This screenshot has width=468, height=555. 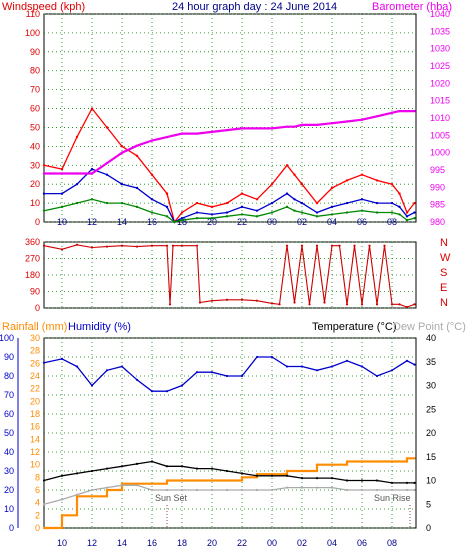 I want to click on rainfall-tick-label: 20, so click(x=35, y=401).